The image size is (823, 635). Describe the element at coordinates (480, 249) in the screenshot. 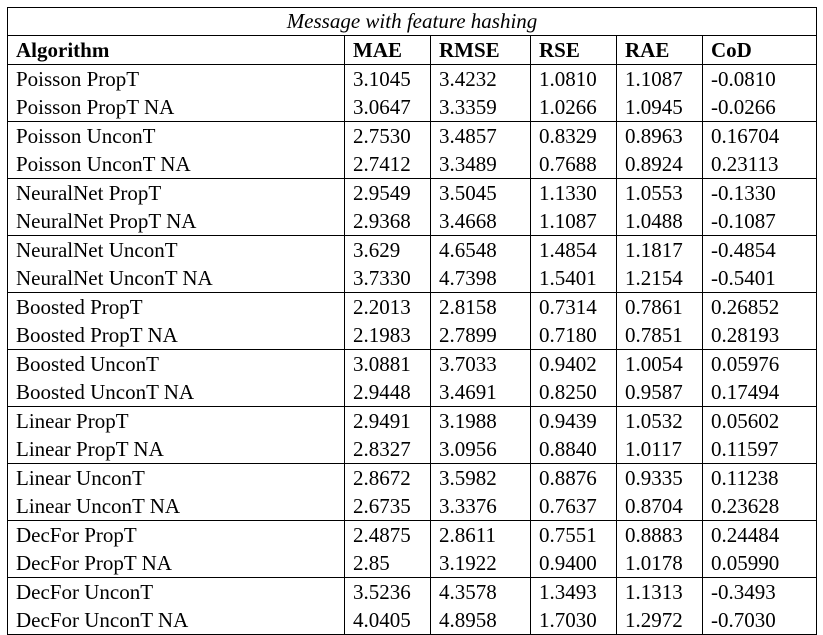

I see `cell-rmse: 4.6548` at that location.